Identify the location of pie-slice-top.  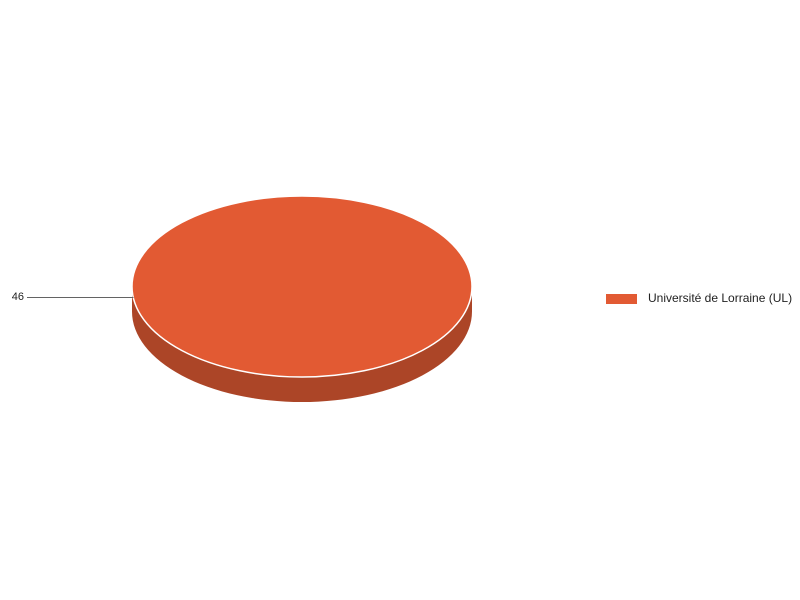
(302, 286).